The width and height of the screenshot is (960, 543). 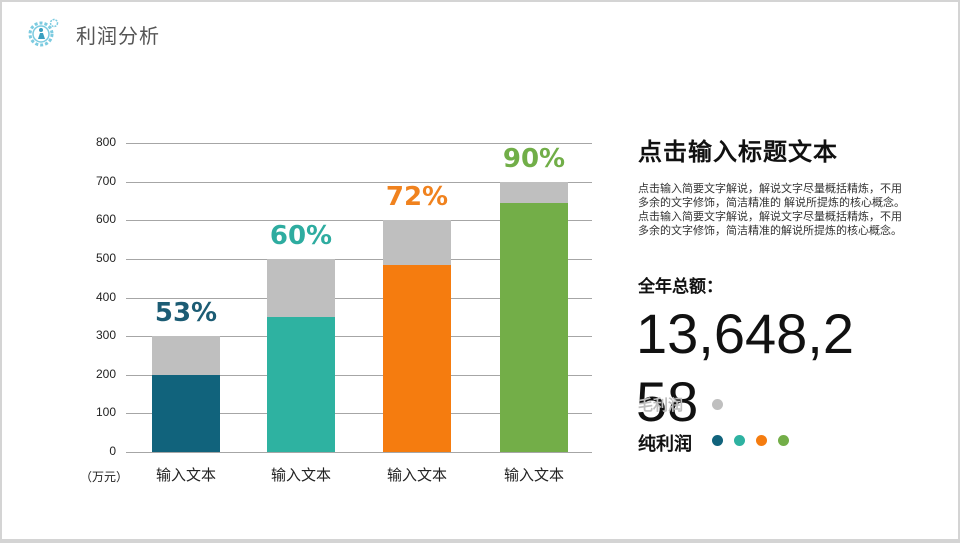 I want to click on legend-net-profit: 纯利润, so click(x=665, y=444).